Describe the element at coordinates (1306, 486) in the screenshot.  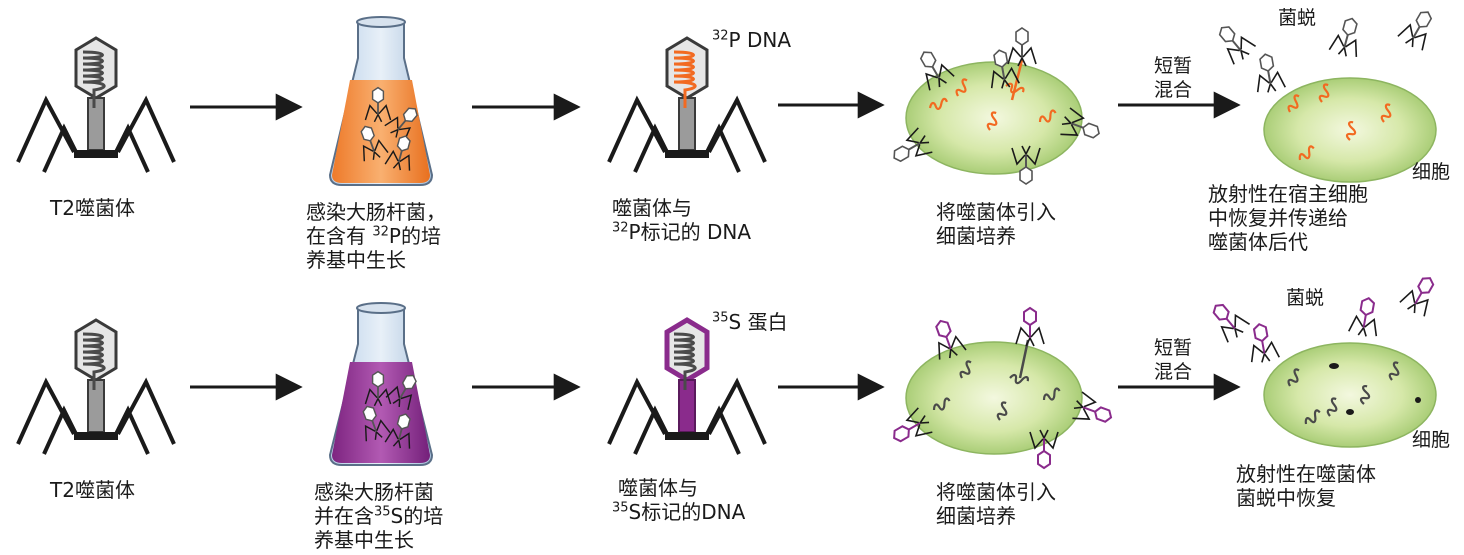
I see `result-label-row2: 放射性在噬菌体 菌蜕中恢复` at that location.